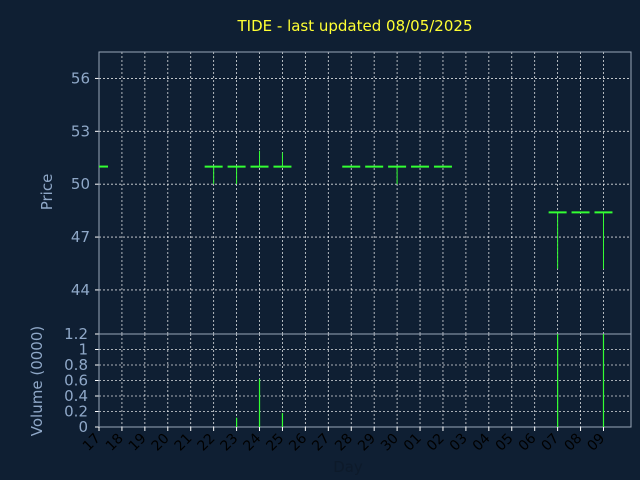  What do you see at coordinates (596, 443) in the screenshot?
I see `x-tick-label: 09` at bounding box center [596, 443].